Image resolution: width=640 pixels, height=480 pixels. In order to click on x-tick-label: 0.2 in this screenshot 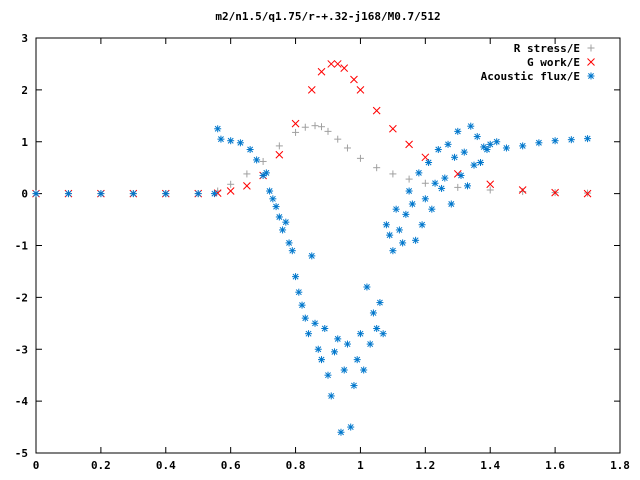, I will do `click(101, 465)`.